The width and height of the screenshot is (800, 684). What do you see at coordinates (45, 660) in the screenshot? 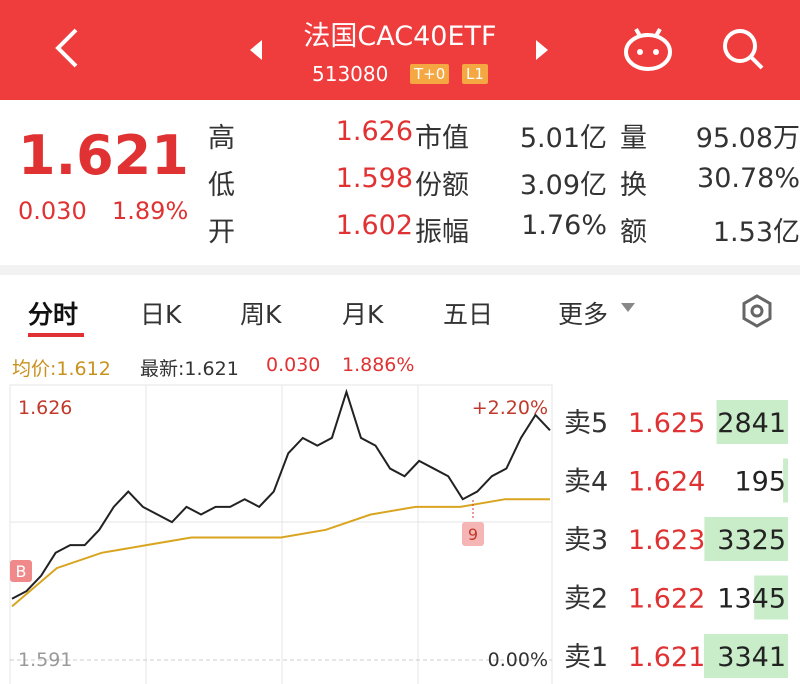
I see `axis-min-label: 1.591` at bounding box center [45, 660].